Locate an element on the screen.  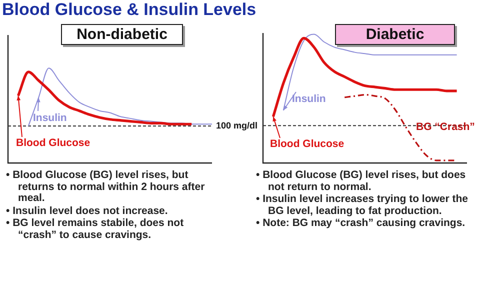
title-box: Non-diabetic is located at coordinates (122, 34).